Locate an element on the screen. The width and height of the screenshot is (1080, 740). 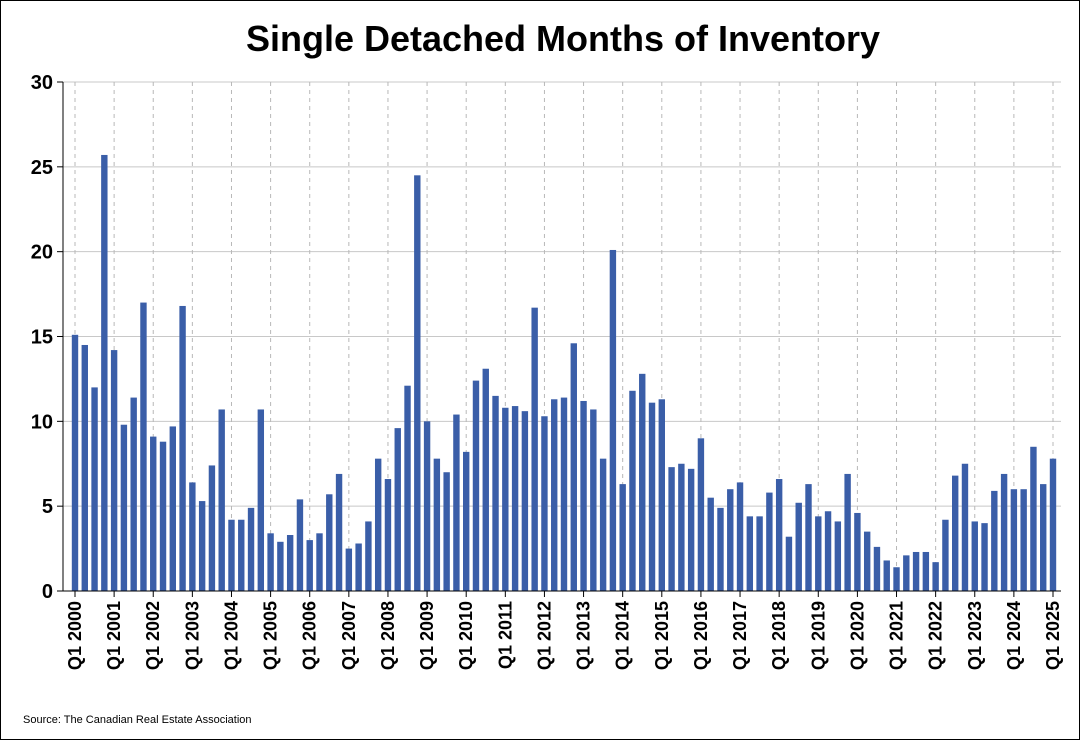
x-tick-label: Q1 2013 is located at coordinates (584, 635).